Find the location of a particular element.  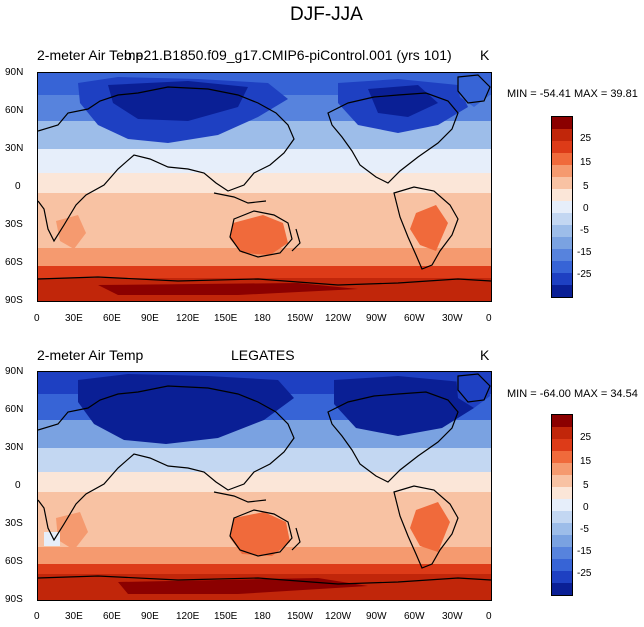

colorbar-swatches-bottom is located at coordinates (562, 505).